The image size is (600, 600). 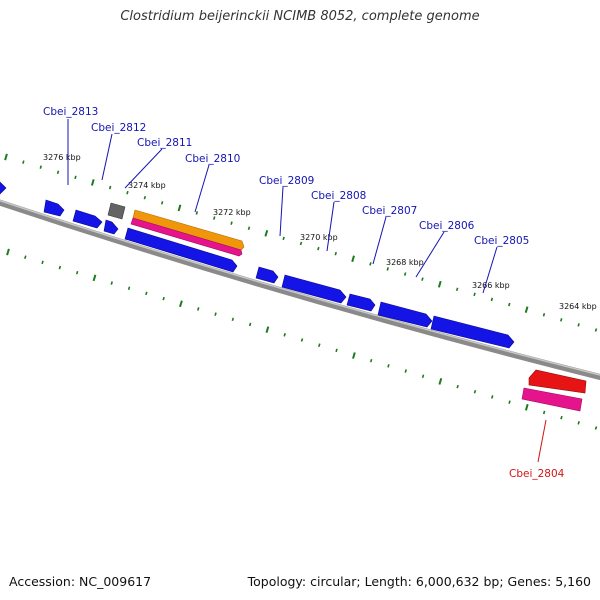 What do you see at coordinates (286, 181) in the screenshot?
I see `gene-label-cbei-2809: Cbei_2809` at bounding box center [286, 181].